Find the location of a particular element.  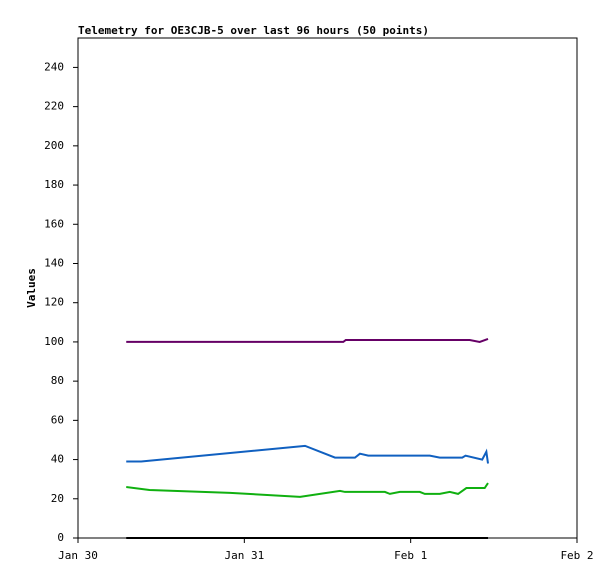

x-tick-label: Jan 31 is located at coordinates (244, 555).